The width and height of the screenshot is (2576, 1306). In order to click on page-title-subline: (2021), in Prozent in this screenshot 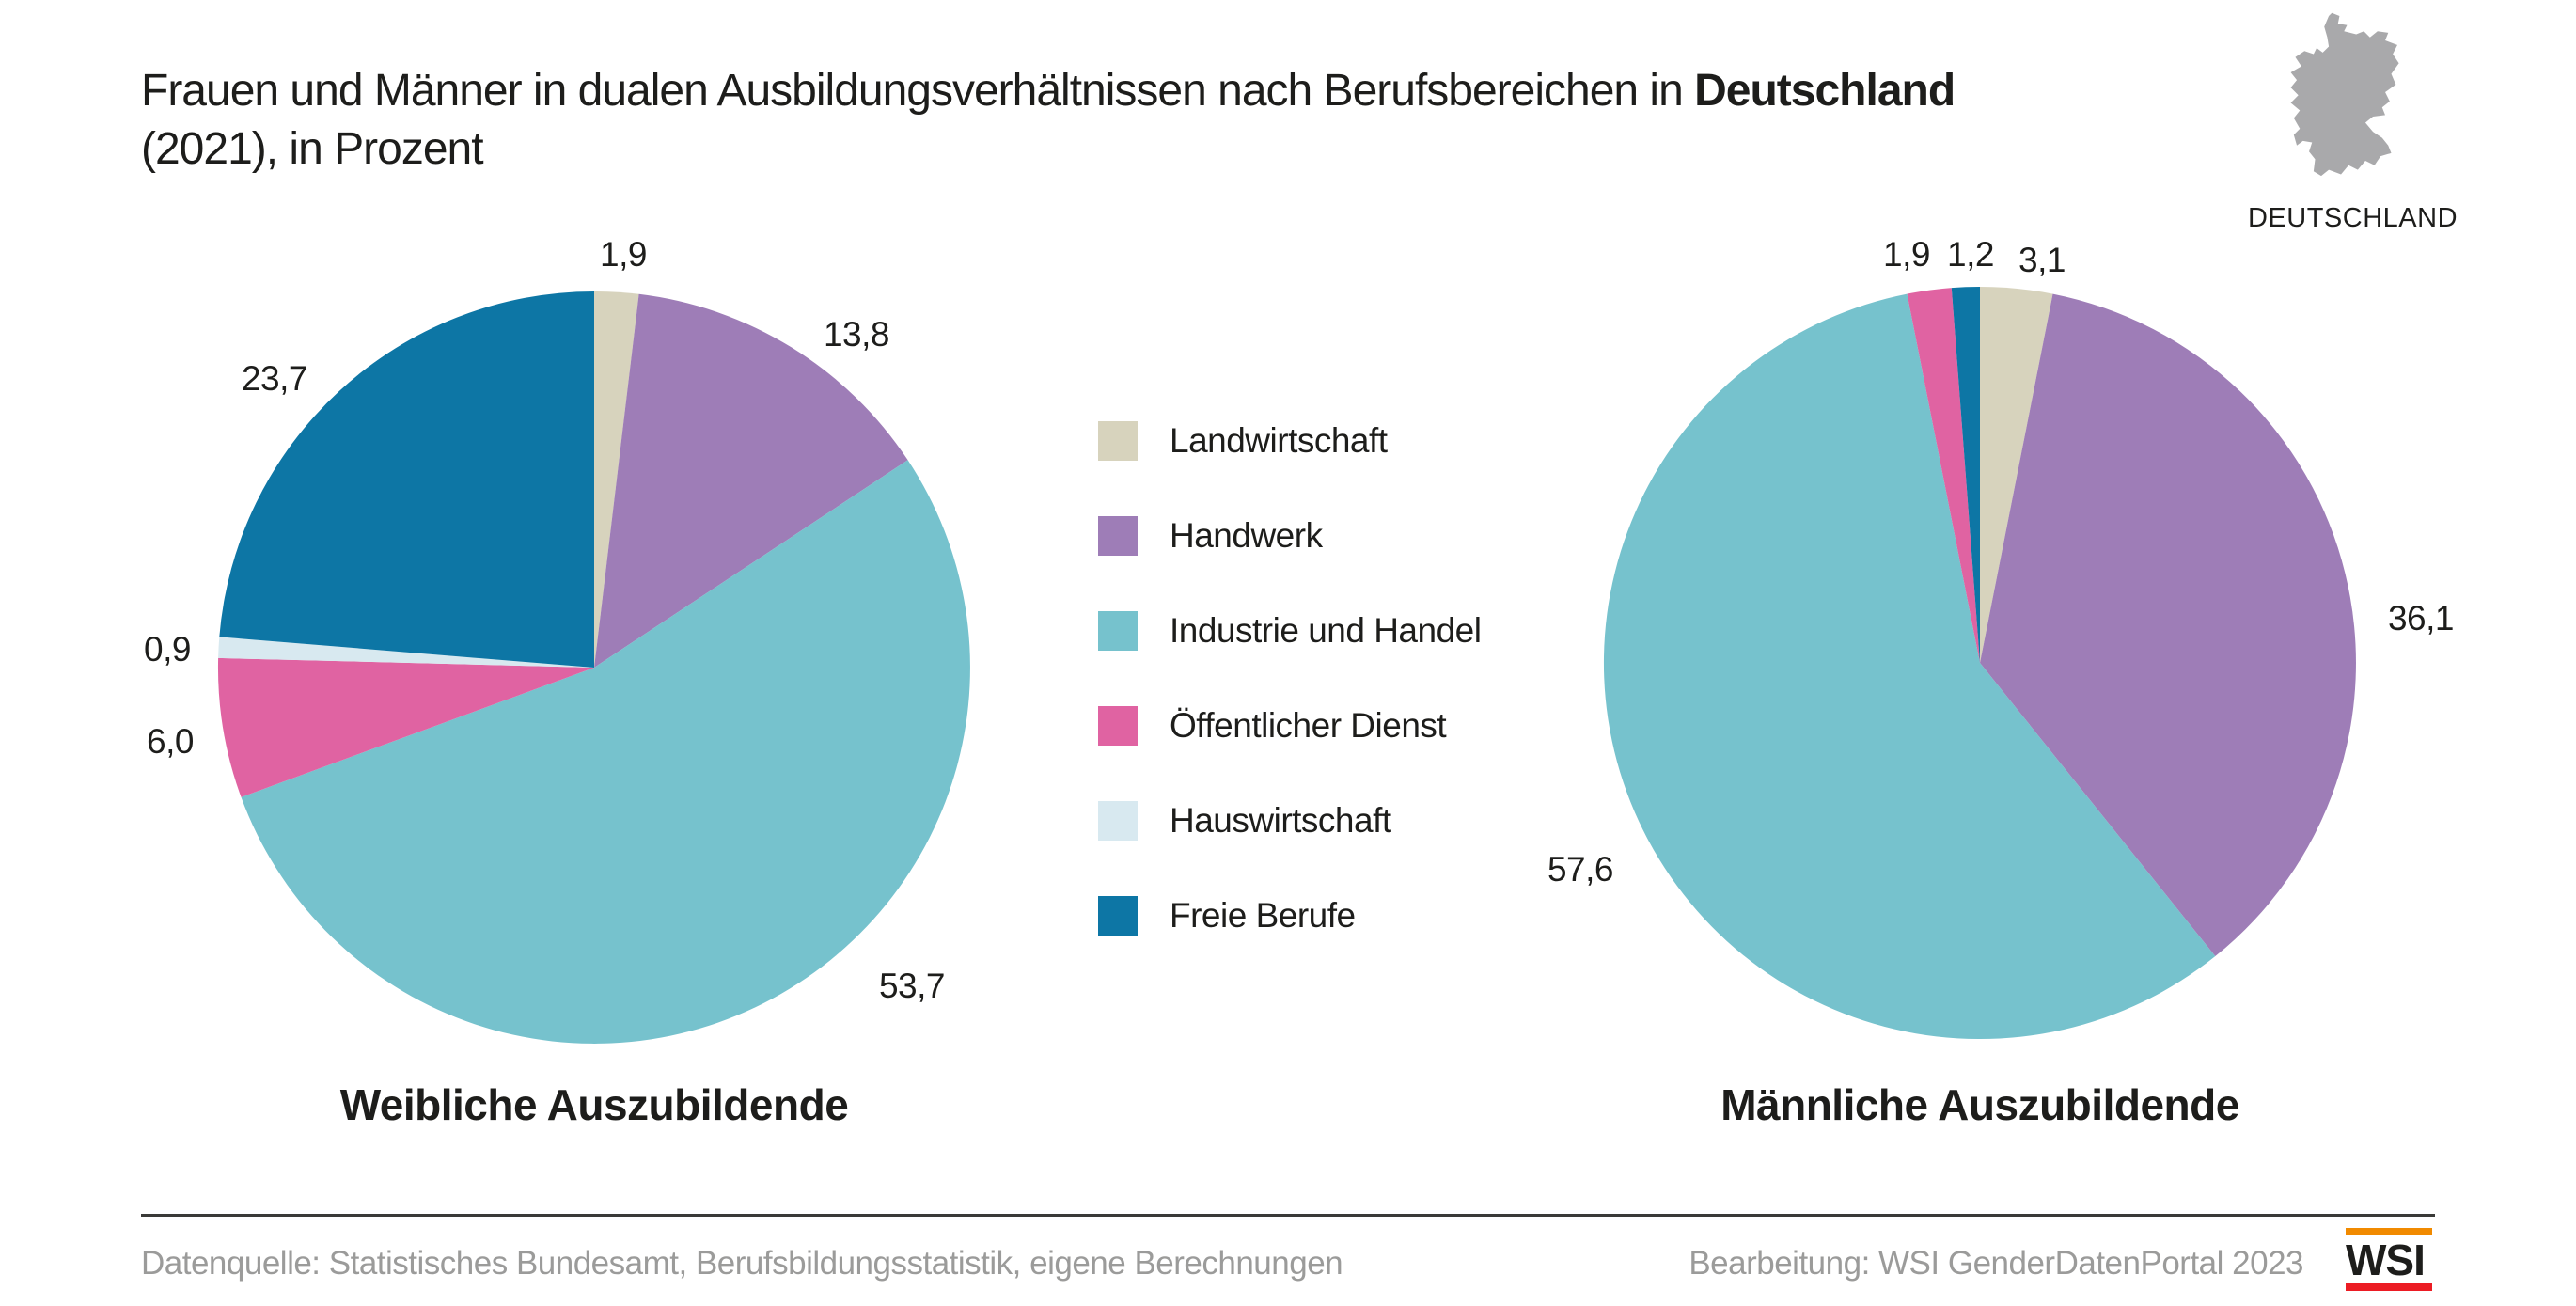, I will do `click(313, 149)`.